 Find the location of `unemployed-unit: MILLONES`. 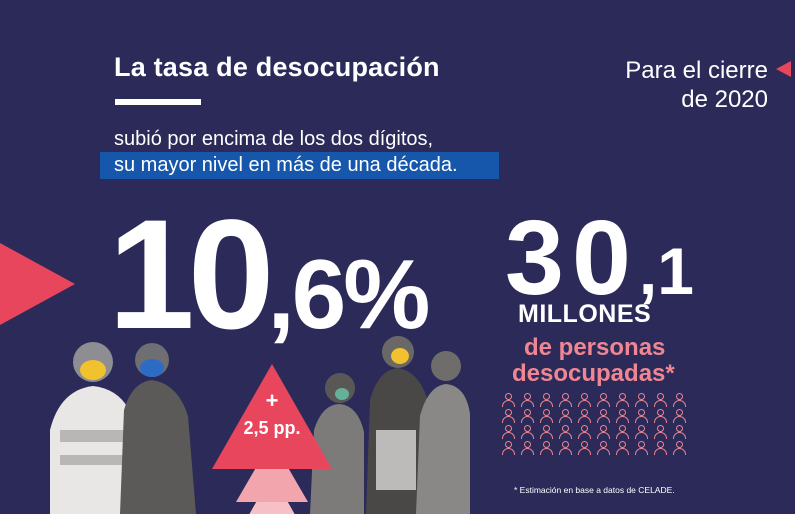

unemployed-unit: MILLONES is located at coordinates (585, 314).